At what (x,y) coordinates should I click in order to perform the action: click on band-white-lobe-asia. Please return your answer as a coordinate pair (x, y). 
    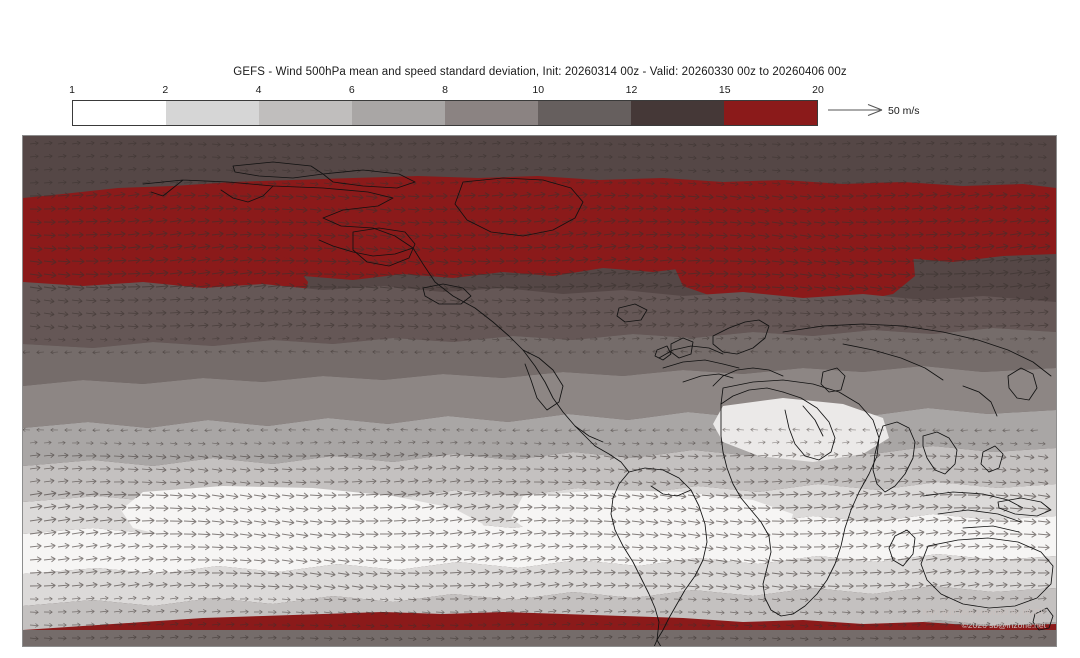
    Looking at the image, I should click on (801, 430).